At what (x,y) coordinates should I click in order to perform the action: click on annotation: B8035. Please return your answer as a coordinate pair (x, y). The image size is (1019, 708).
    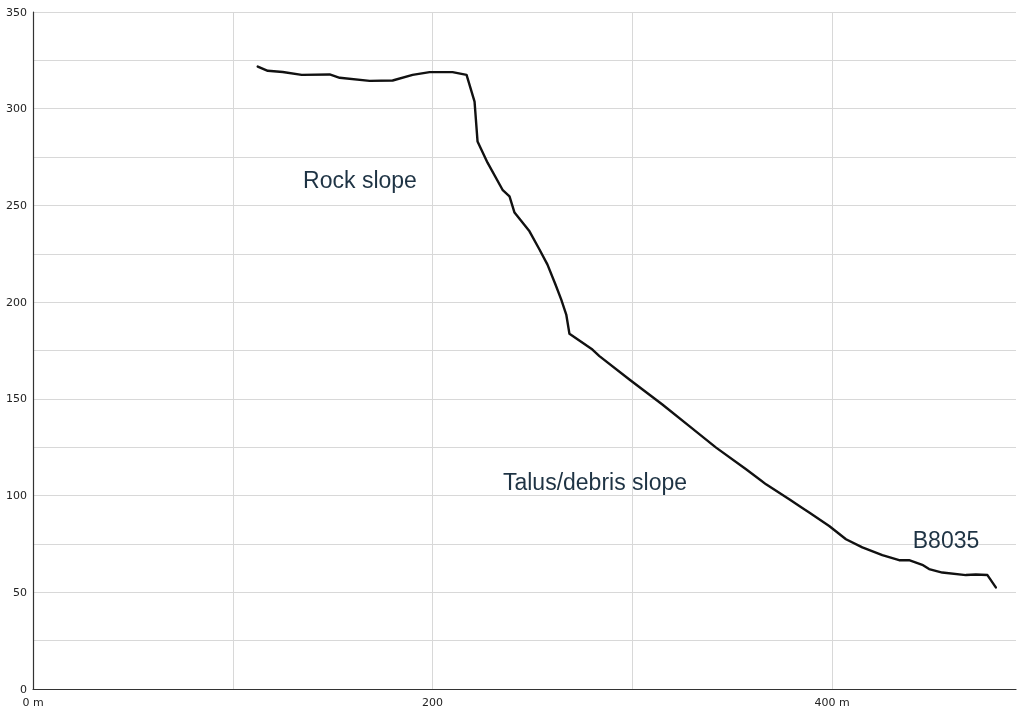
    Looking at the image, I should click on (946, 540).